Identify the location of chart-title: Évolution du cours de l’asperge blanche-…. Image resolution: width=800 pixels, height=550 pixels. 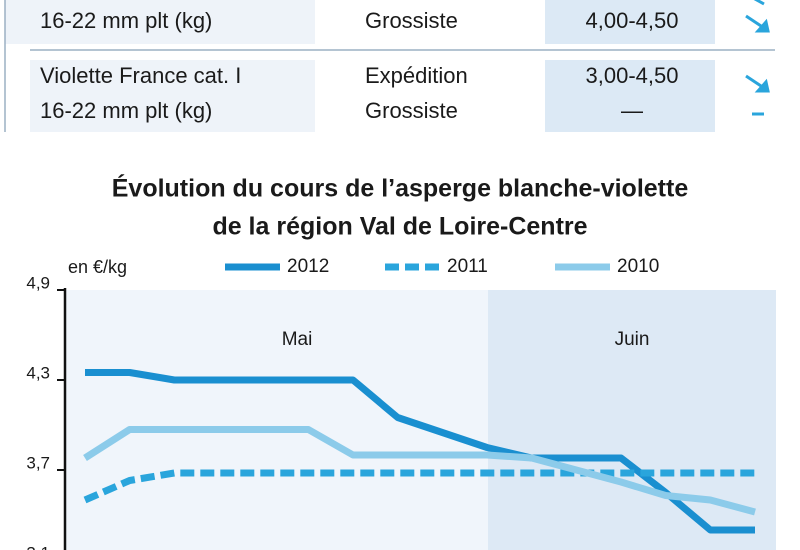
(400, 188).